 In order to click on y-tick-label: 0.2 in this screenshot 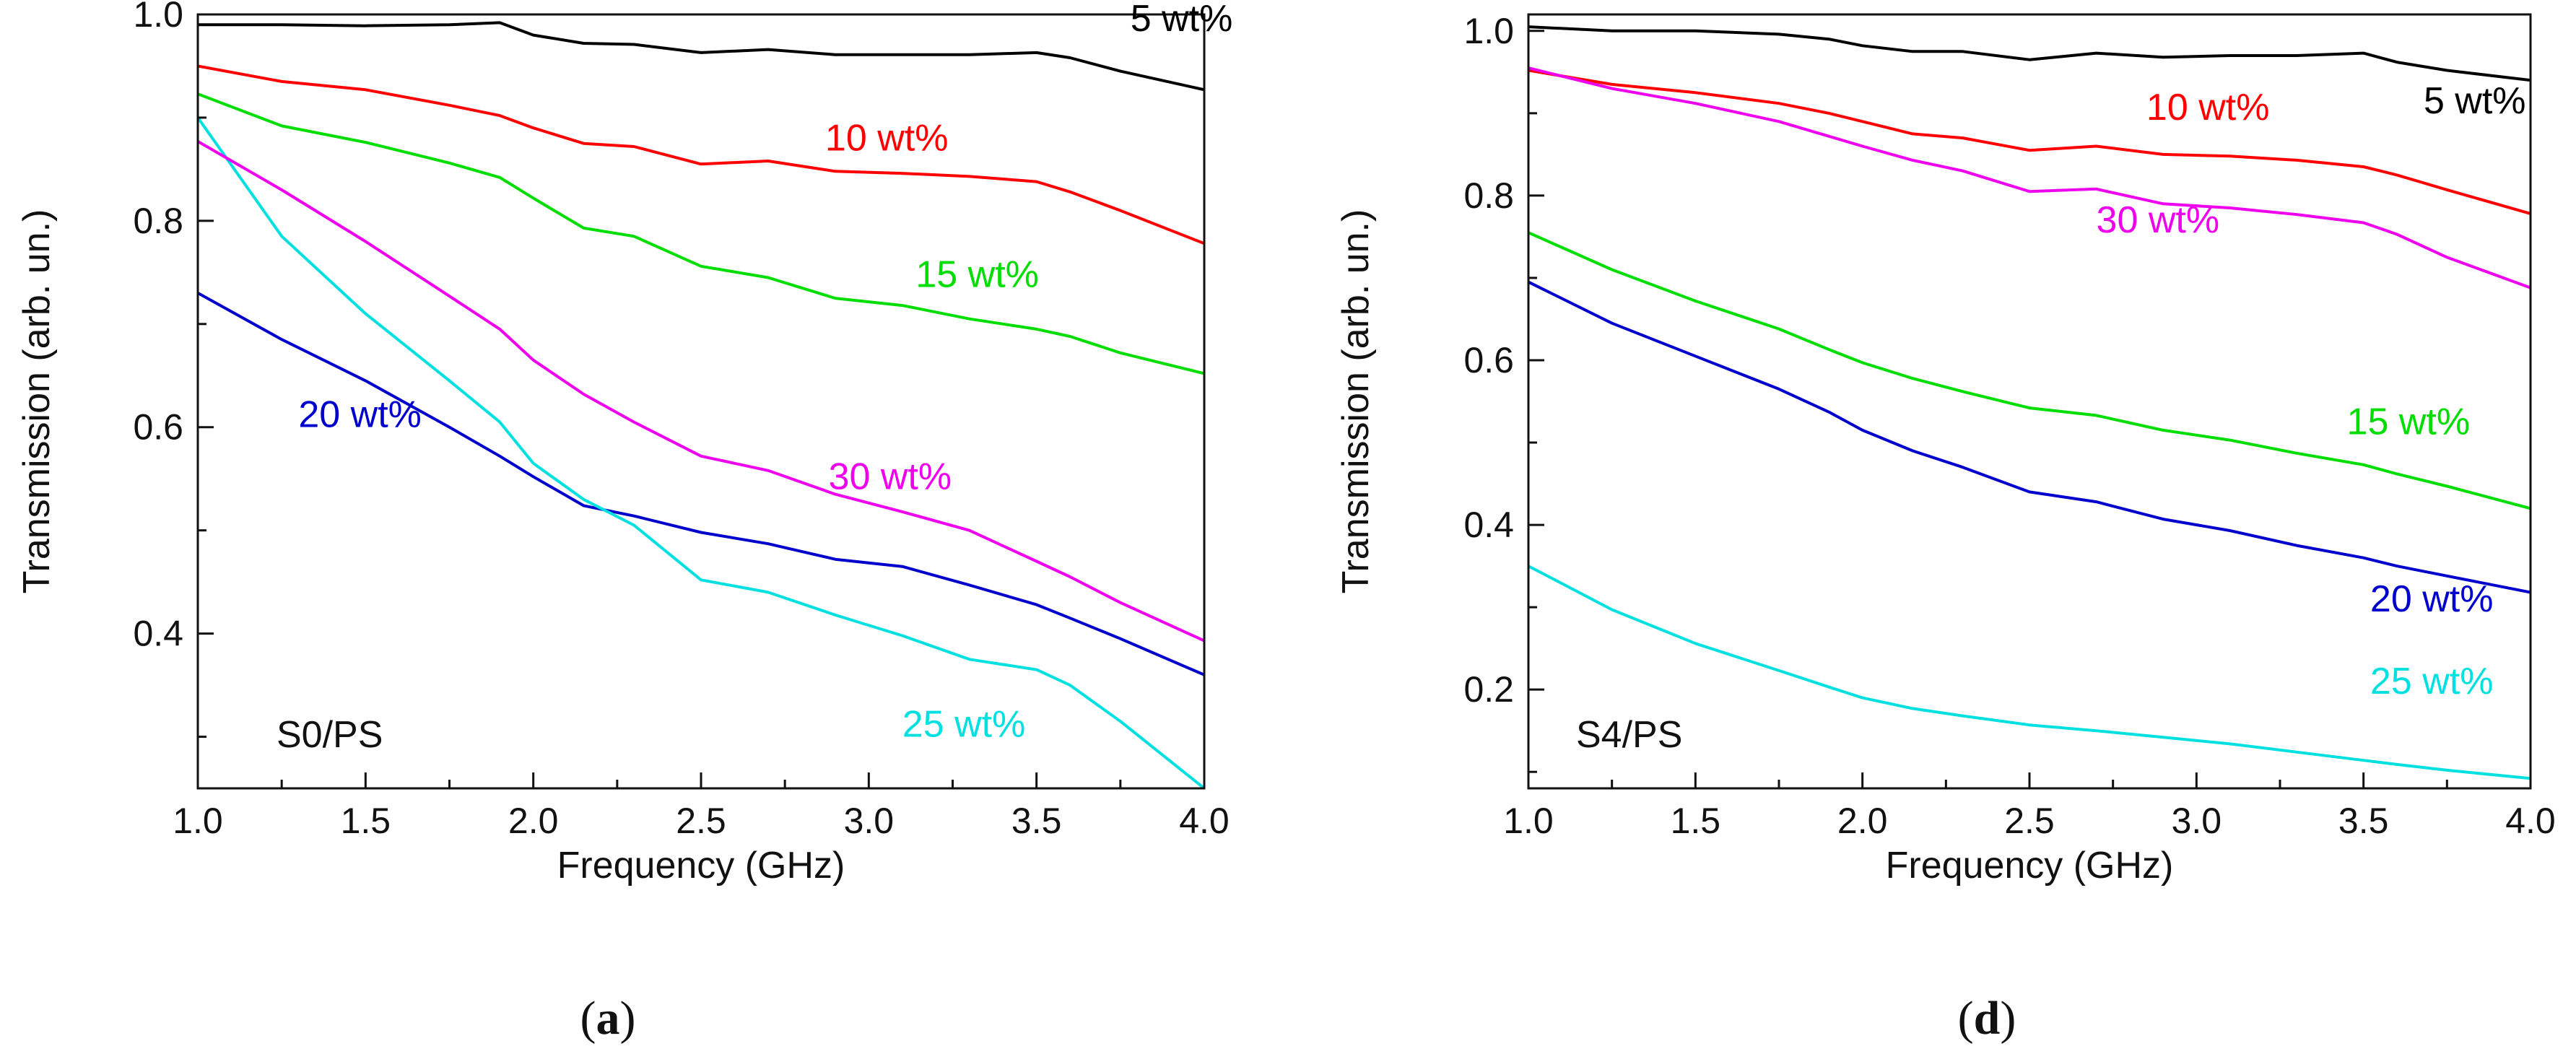, I will do `click(1488, 689)`.